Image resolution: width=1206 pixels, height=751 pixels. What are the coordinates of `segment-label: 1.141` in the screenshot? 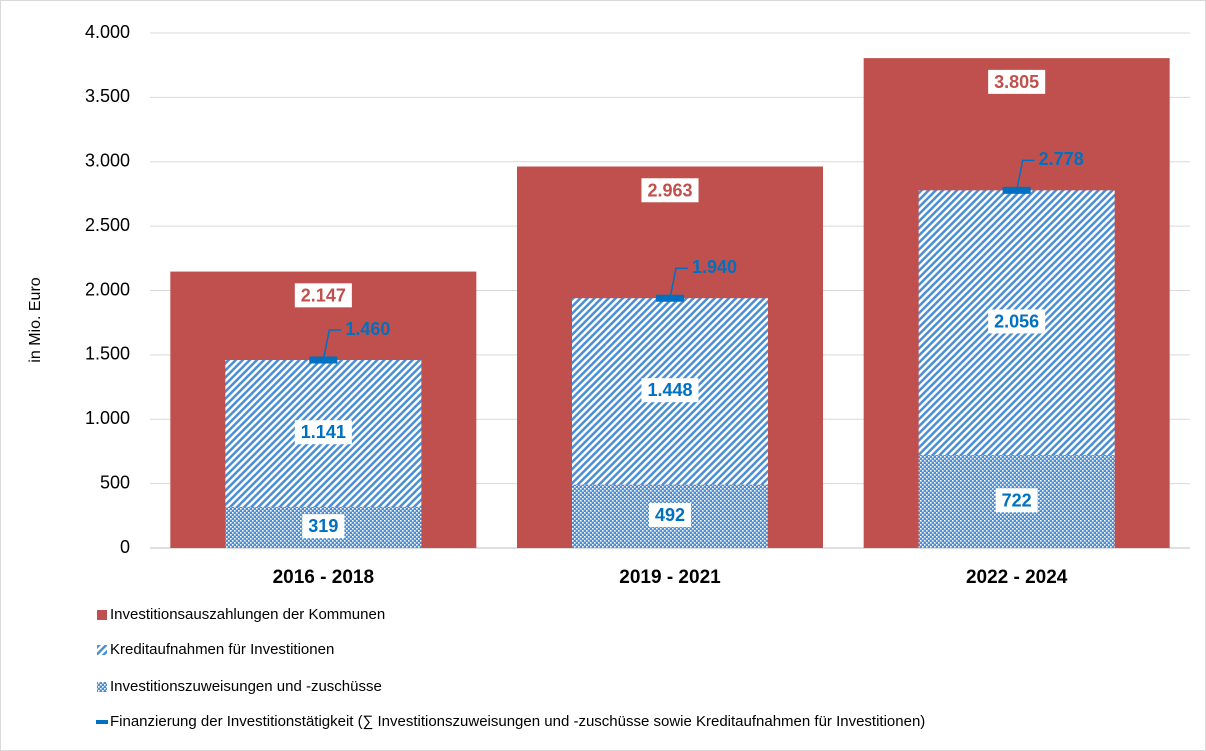 It's located at (323, 432).